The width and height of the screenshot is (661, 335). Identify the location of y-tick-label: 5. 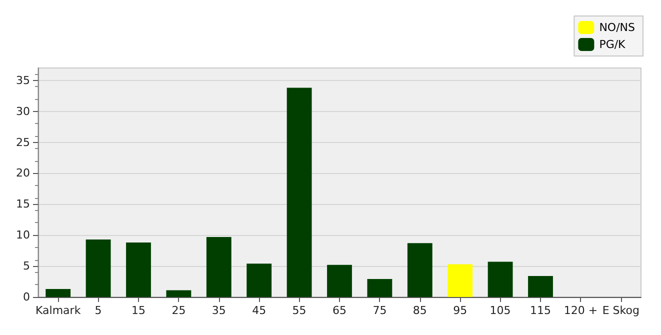
(26, 266).